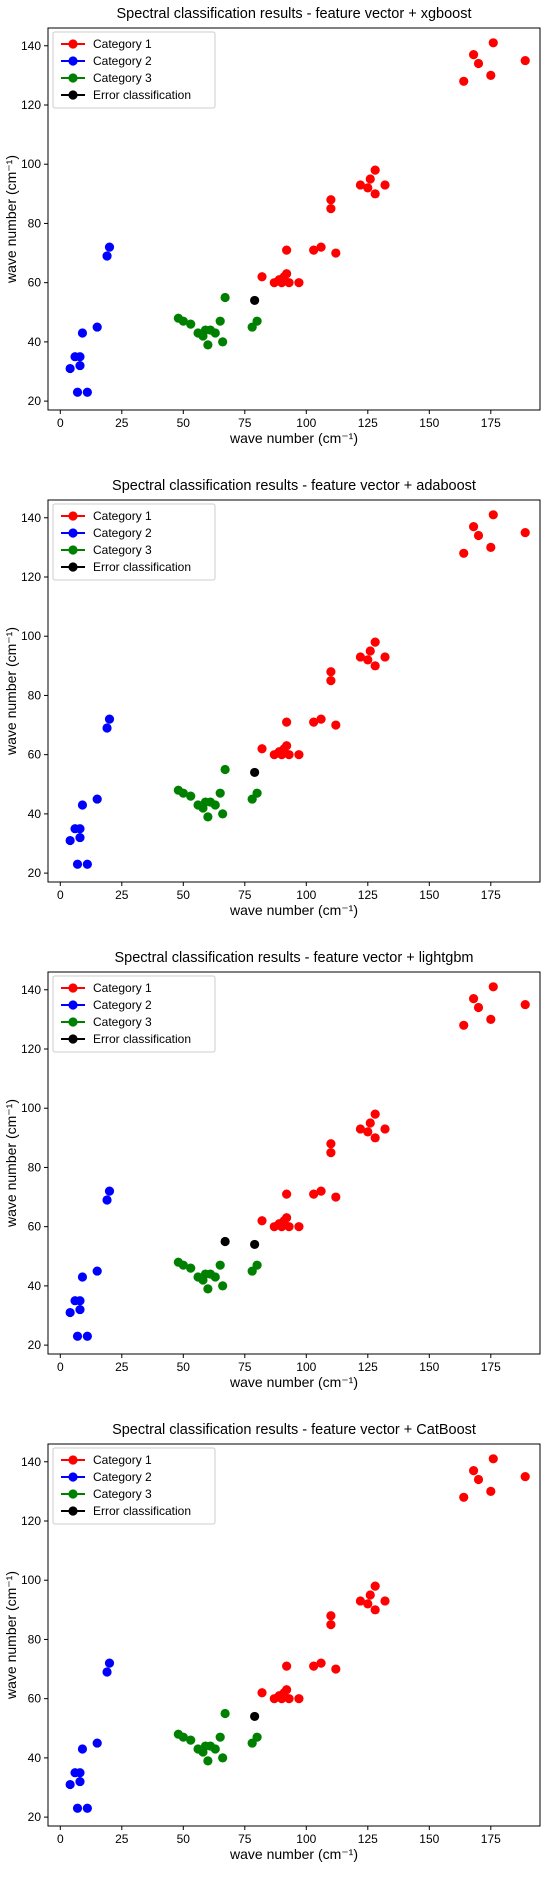 This screenshot has height=1890, width=550. I want to click on x-tick-label: 50, so click(184, 1839).